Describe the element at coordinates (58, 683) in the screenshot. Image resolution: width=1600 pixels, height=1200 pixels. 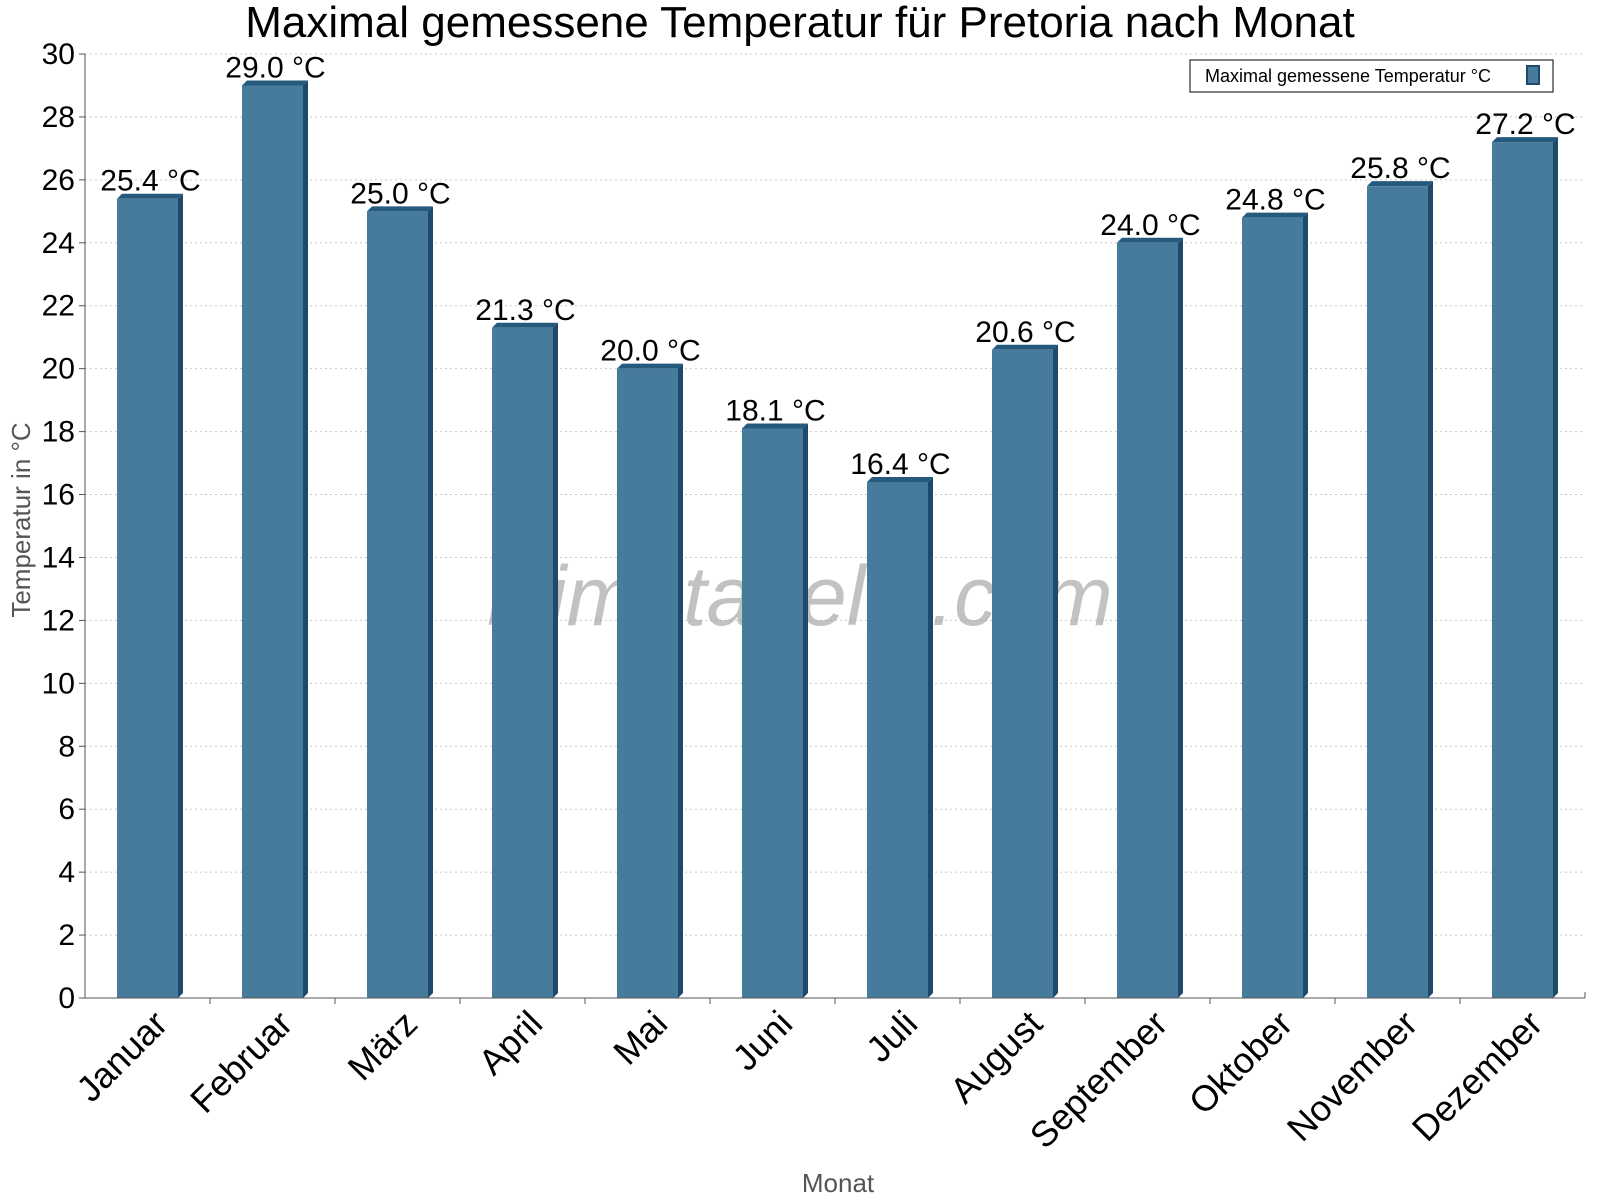
I see `y-tick-label: 10` at that location.